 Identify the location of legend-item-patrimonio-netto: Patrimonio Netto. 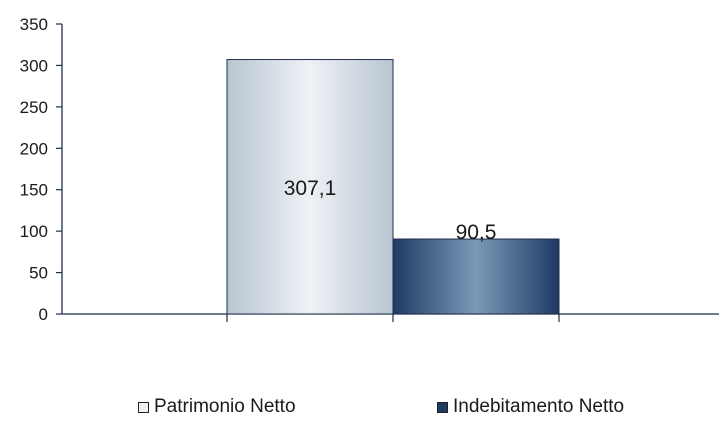
(217, 407).